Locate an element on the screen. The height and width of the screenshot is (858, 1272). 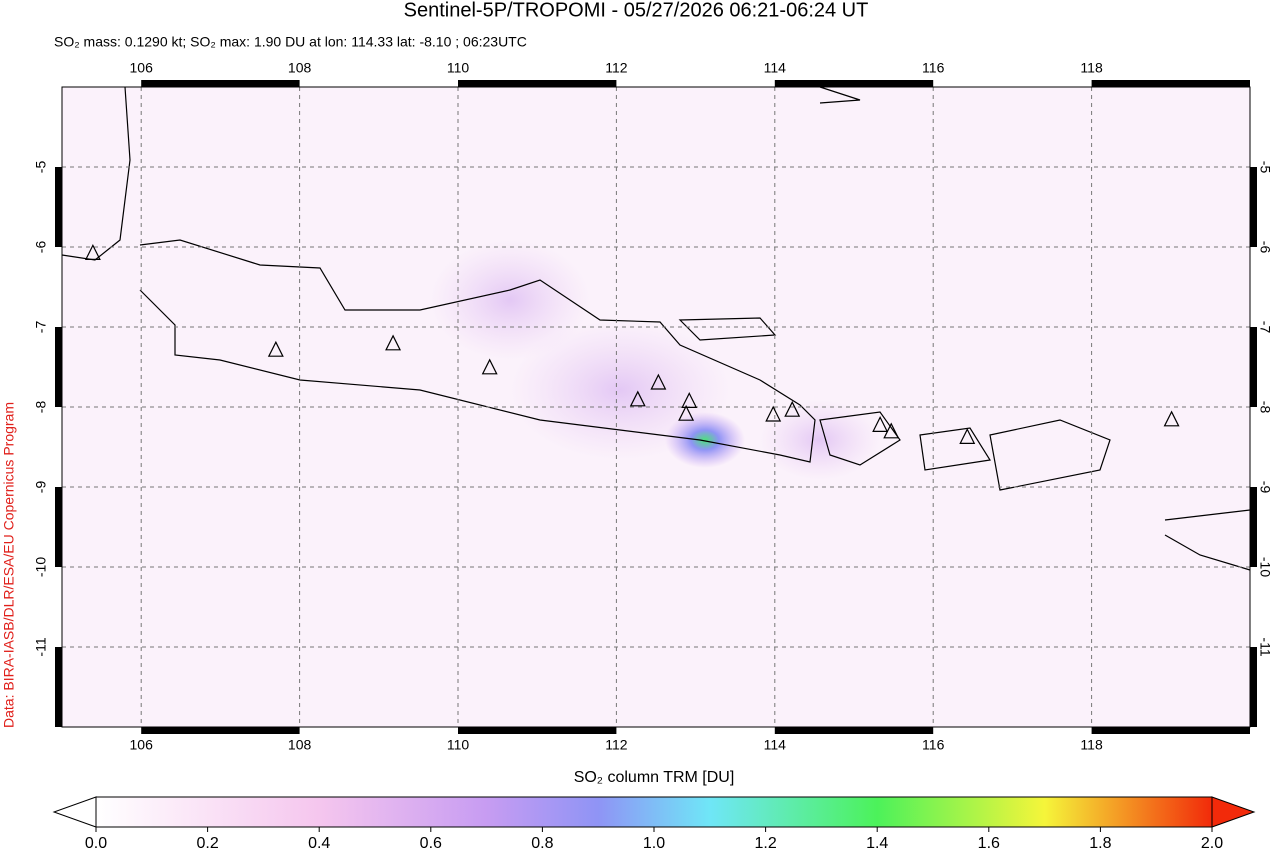
lombok-coast is located at coordinates (955, 449).